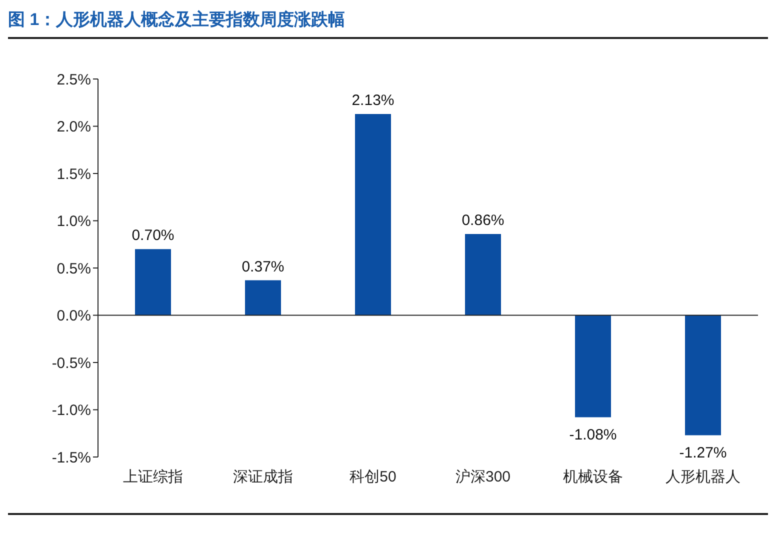  I want to click on data-label: -1.08%, so click(593, 435).